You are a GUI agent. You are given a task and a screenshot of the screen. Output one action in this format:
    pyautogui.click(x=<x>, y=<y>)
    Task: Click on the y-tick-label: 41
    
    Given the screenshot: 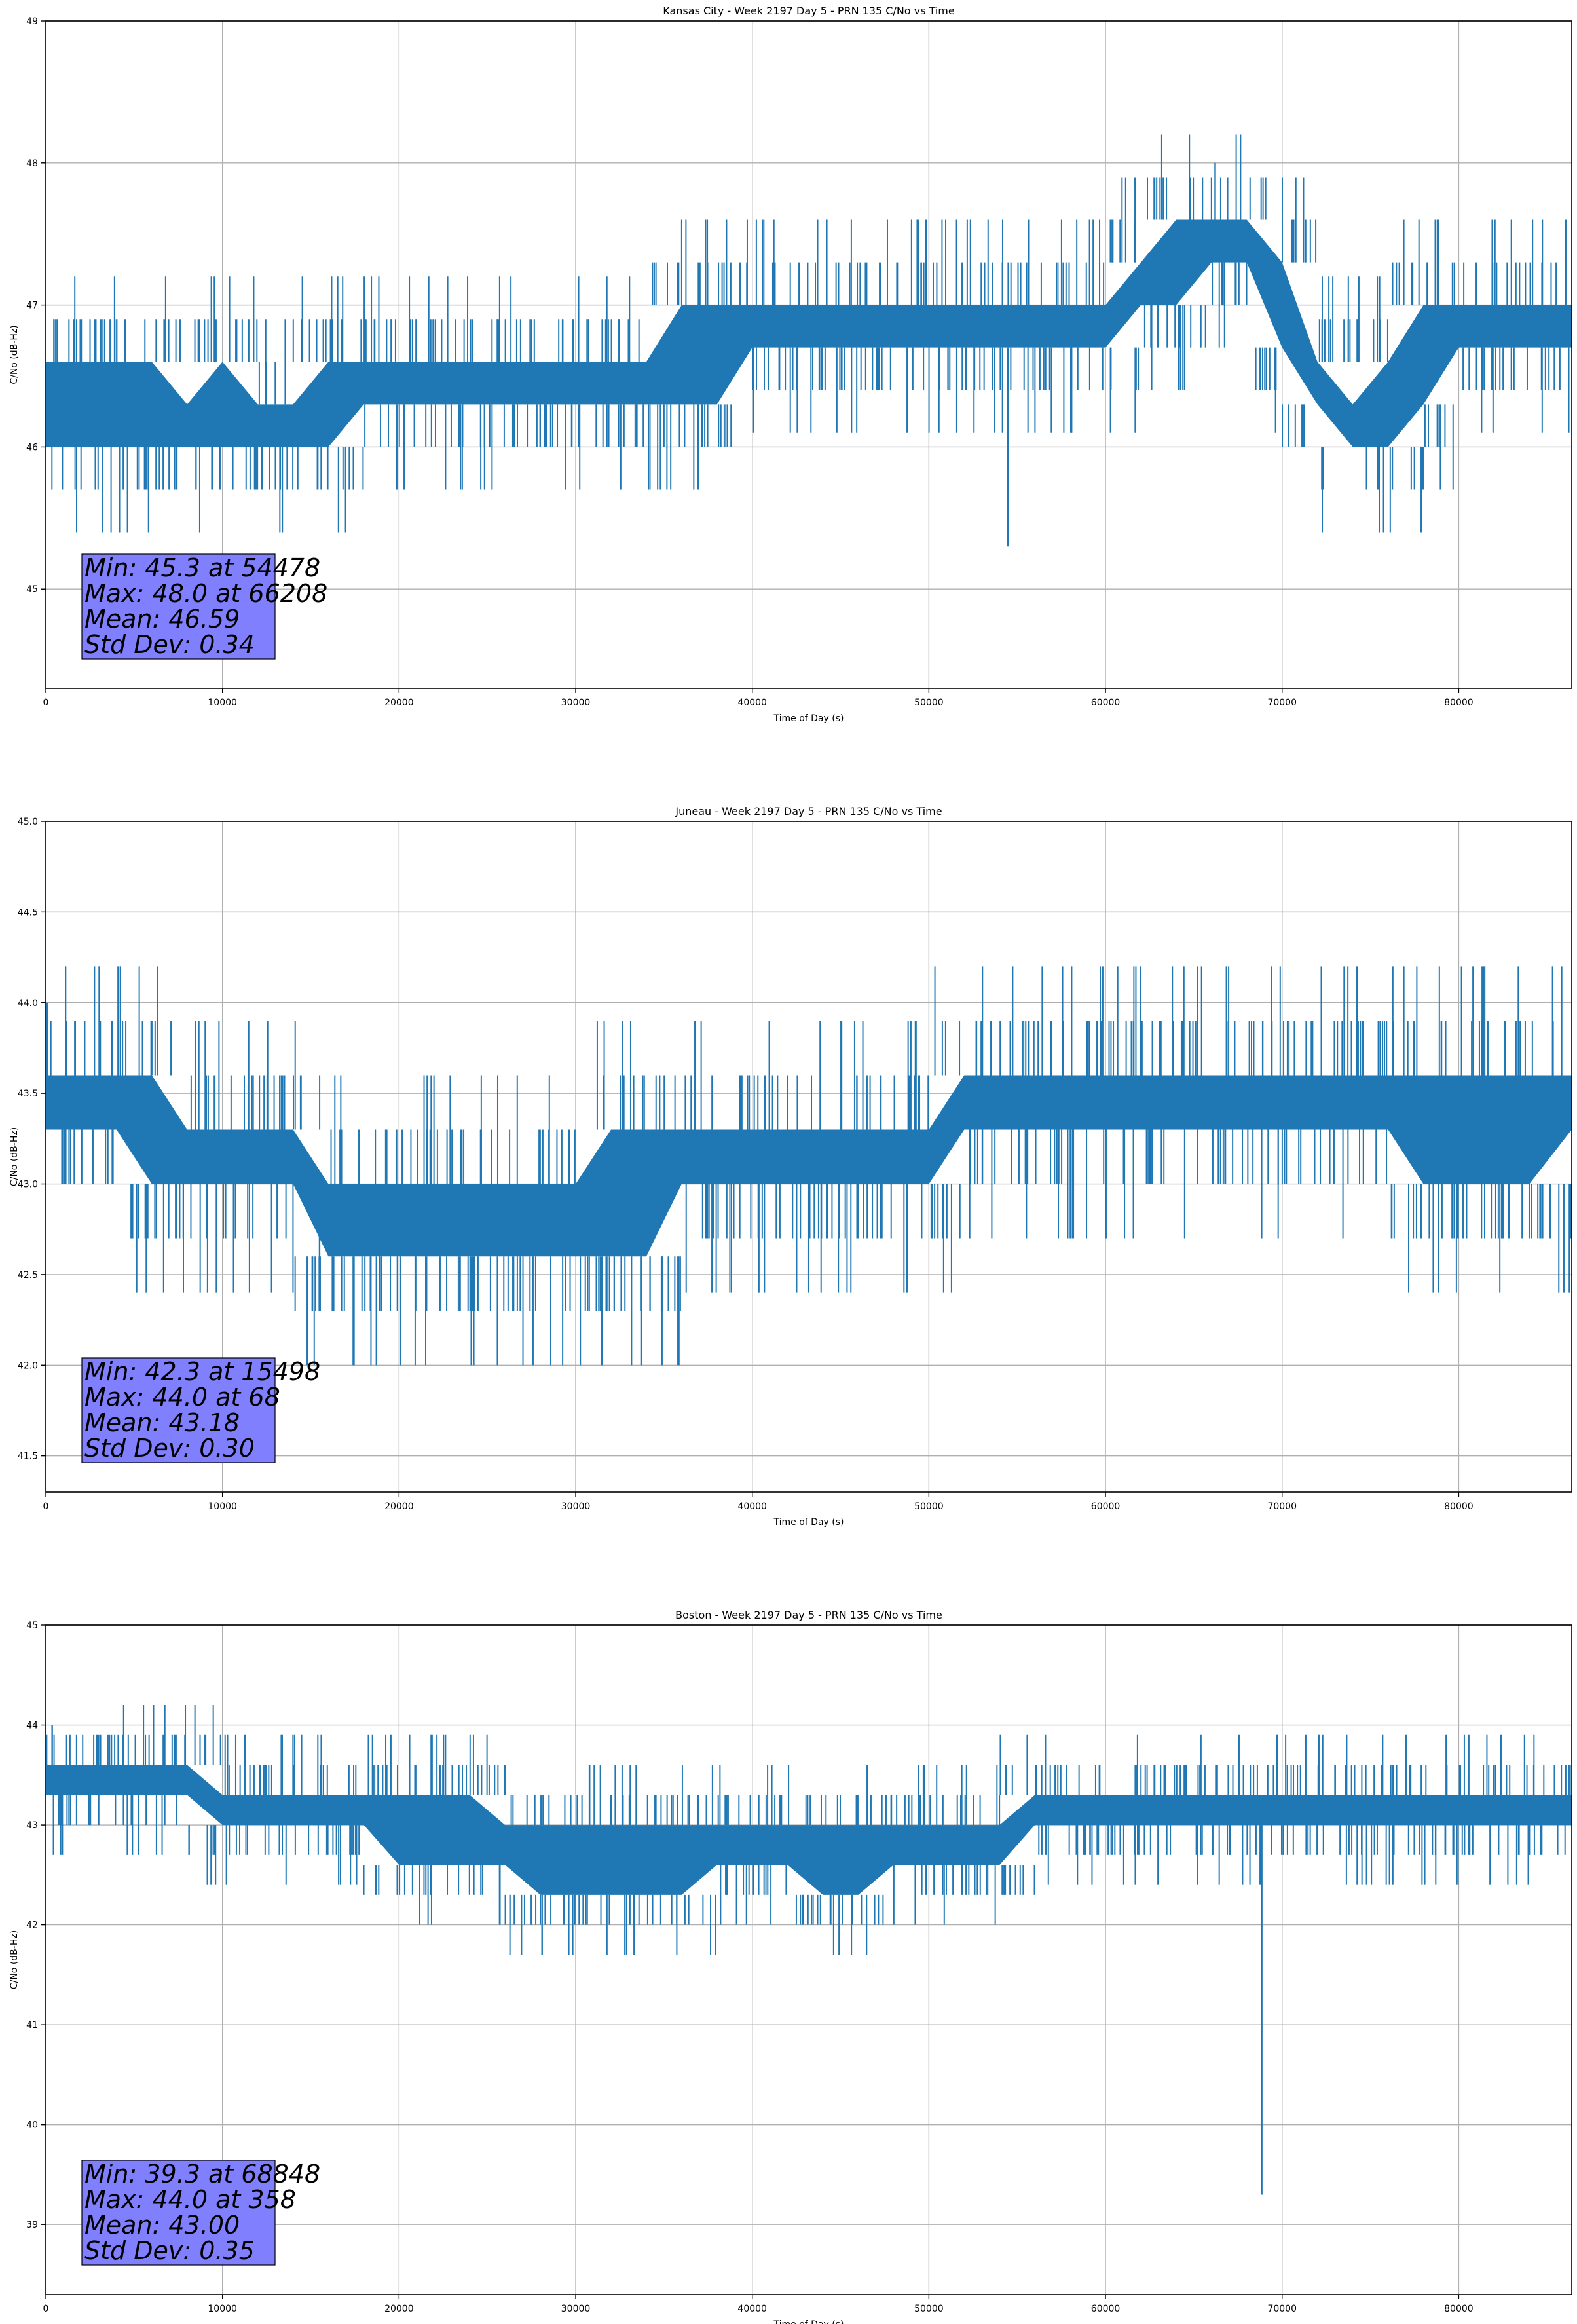 What is the action you would take?
    pyautogui.click(x=32, y=2025)
    